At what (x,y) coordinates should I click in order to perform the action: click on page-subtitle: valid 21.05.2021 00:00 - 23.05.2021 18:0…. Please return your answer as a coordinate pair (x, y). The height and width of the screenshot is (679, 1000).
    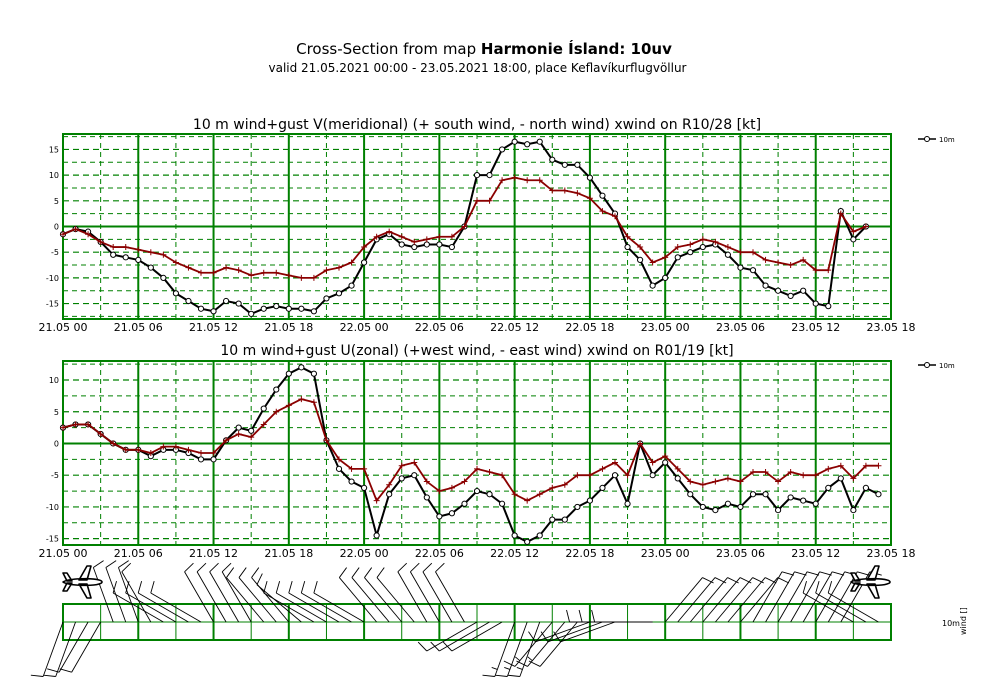
    Looking at the image, I should click on (477, 68).